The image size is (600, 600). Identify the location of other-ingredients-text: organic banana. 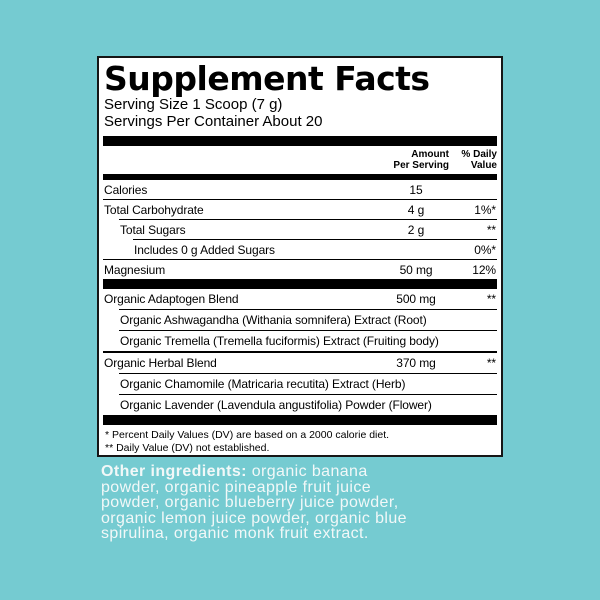
(307, 471).